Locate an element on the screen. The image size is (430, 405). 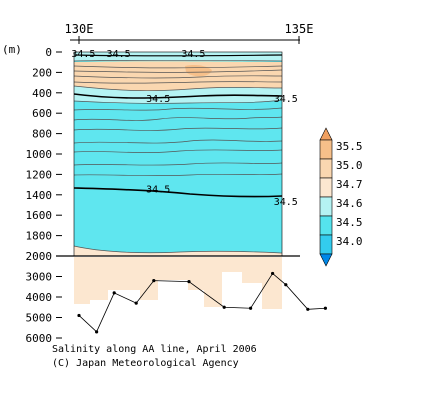
y-tick-label: 1800 is located at coordinates (39, 236).